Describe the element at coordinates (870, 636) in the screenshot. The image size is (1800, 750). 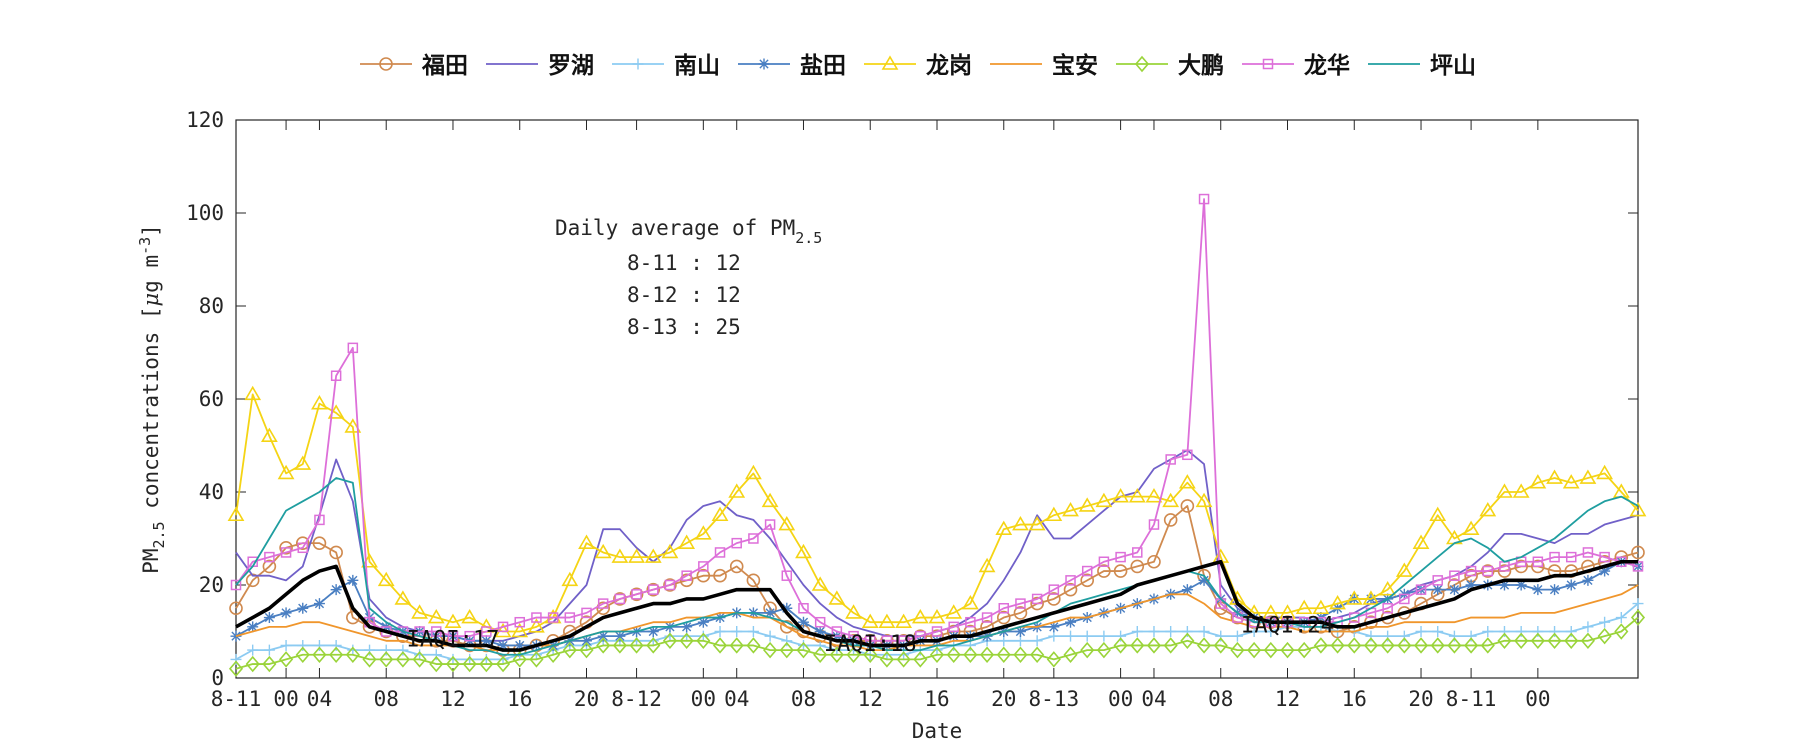
I see `iaqi-labels: IAQI:17 IAQI:18 IAQI:24` at that location.